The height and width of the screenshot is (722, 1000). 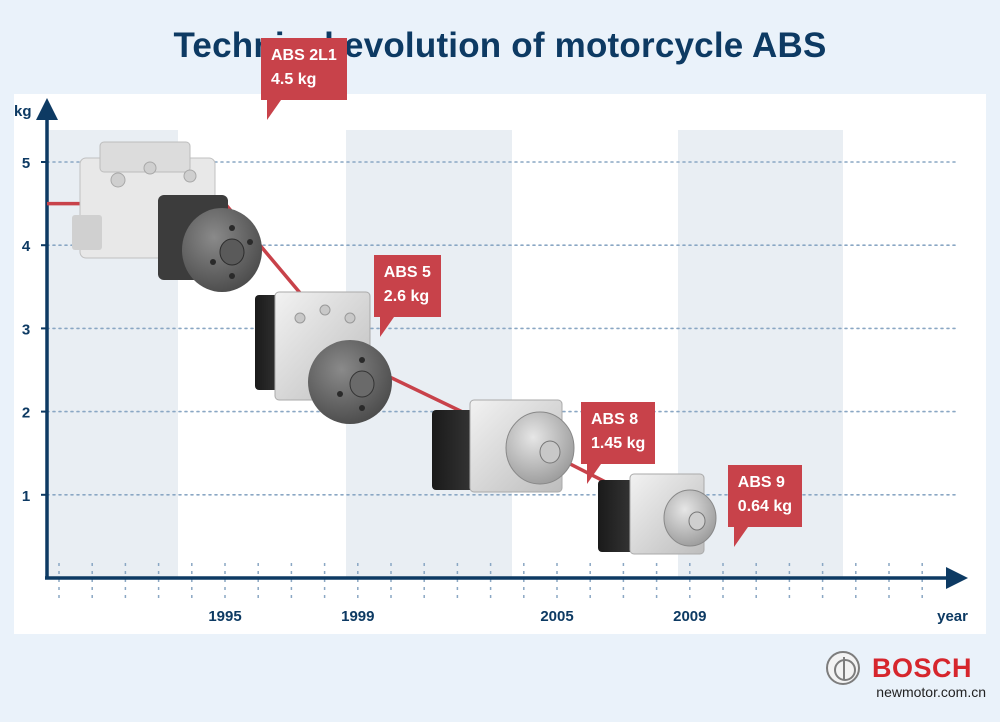 I want to click on brand-name: BOSCH, so click(x=922, y=667).